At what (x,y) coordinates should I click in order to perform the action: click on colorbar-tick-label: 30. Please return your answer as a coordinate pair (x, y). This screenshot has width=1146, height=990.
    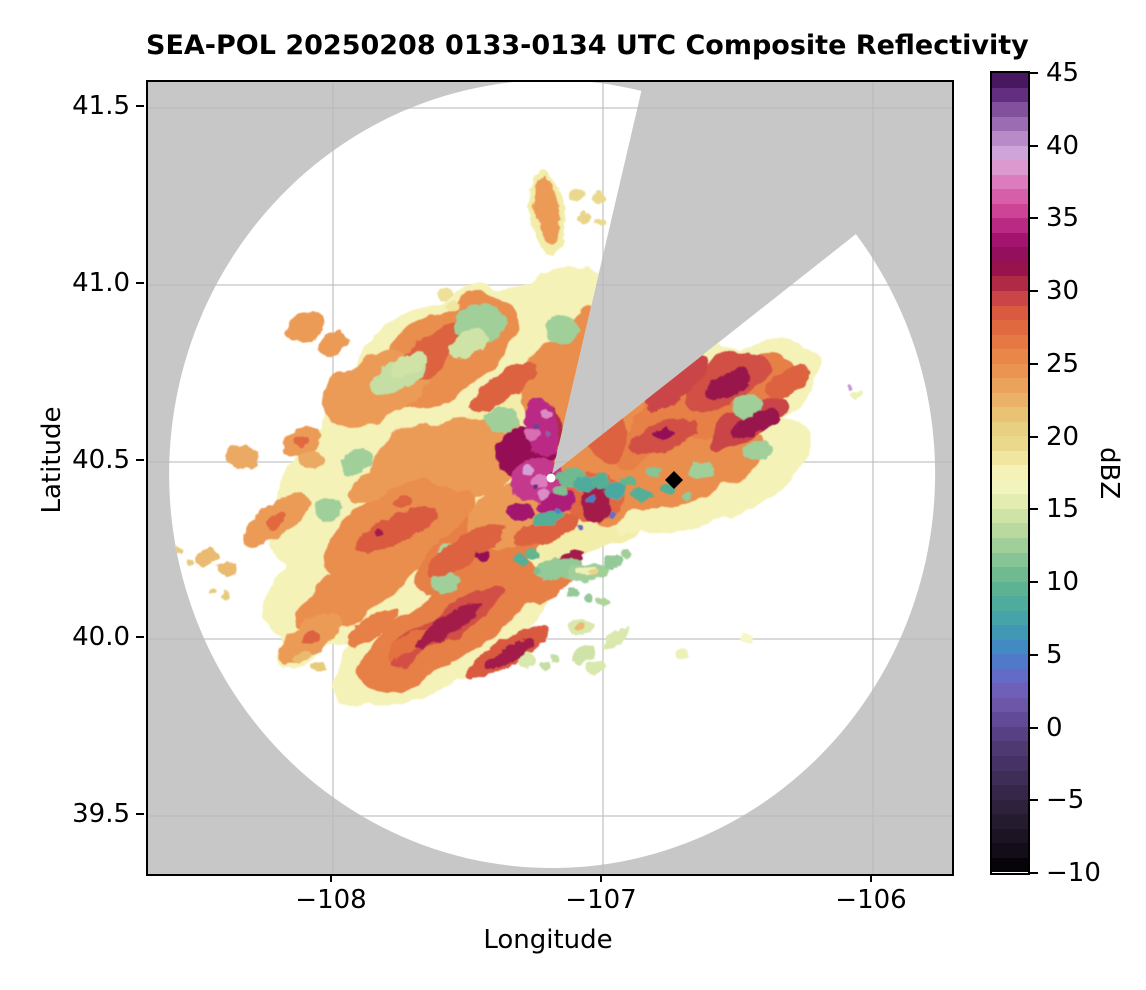
    Looking at the image, I should click on (1063, 291).